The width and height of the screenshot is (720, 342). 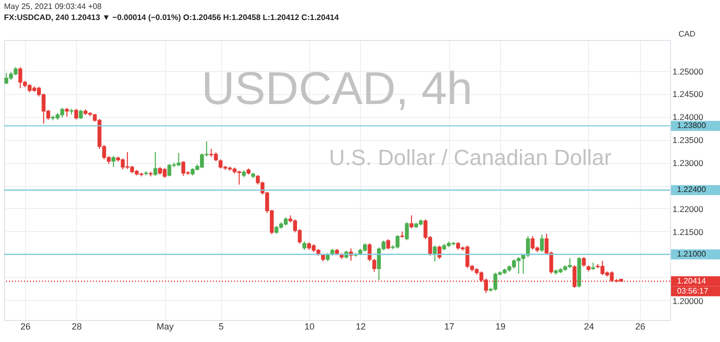 What do you see at coordinates (361, 327) in the screenshot?
I see `x-tick-label: 12` at bounding box center [361, 327].